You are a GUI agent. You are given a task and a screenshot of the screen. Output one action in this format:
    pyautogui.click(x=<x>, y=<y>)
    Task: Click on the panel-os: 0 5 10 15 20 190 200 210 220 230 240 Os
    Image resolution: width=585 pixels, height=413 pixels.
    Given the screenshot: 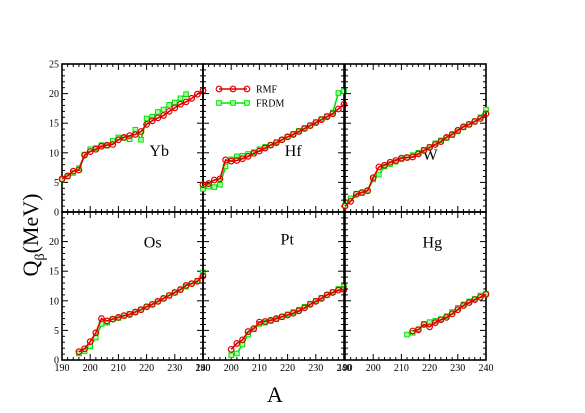 What is the action you would take?
    pyautogui.click(x=130, y=292)
    